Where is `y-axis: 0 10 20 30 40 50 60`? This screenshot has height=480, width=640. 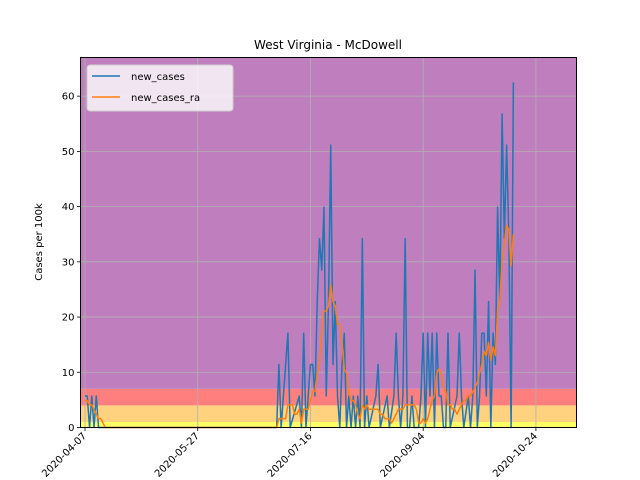
y-axis: 0 10 20 30 40 50 60 is located at coordinates (71, 263).